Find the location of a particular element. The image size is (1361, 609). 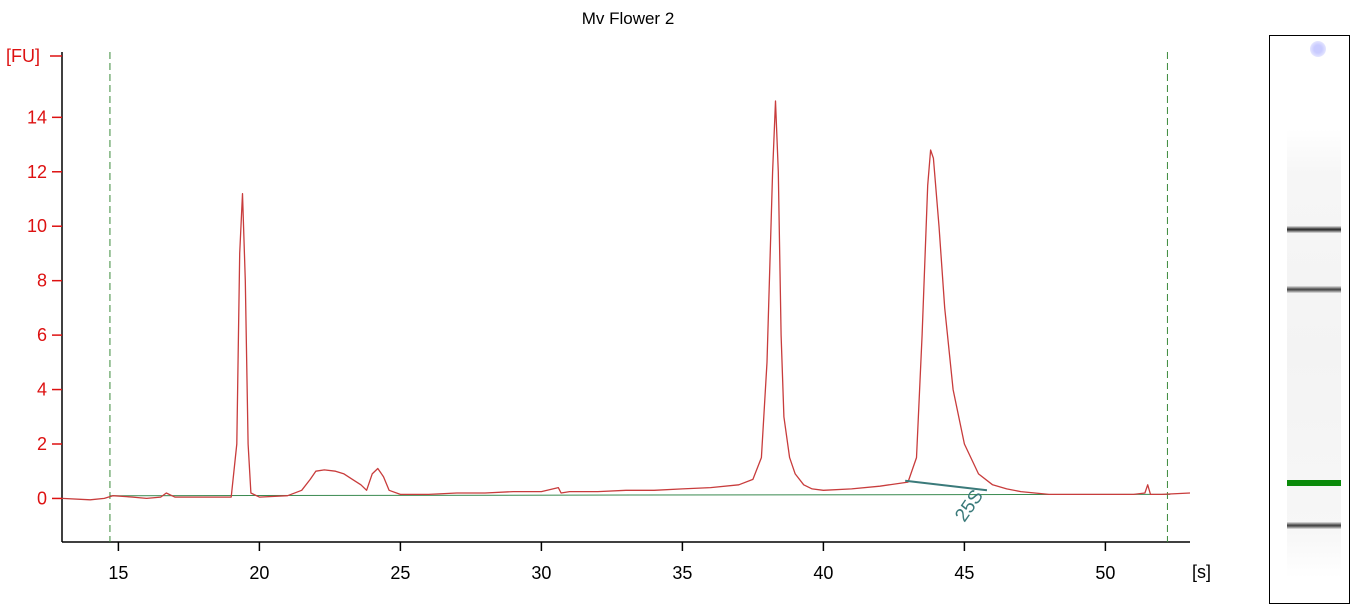

y-tick-label: 4 is located at coordinates (42, 390).